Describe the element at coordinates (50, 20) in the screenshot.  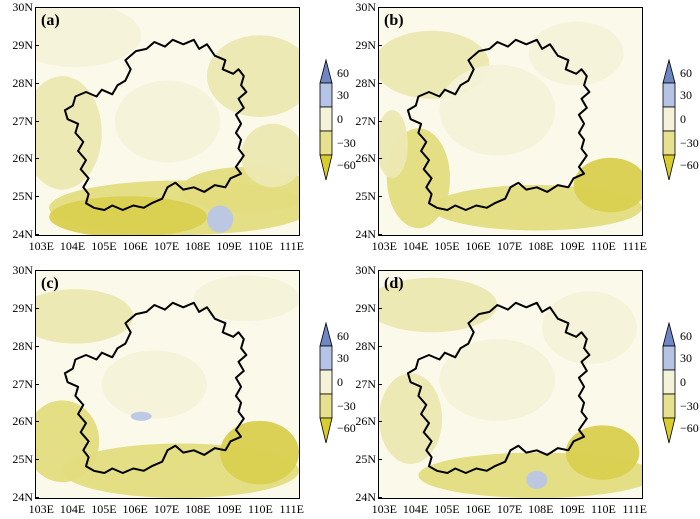
I see `panel-label: (a)` at that location.